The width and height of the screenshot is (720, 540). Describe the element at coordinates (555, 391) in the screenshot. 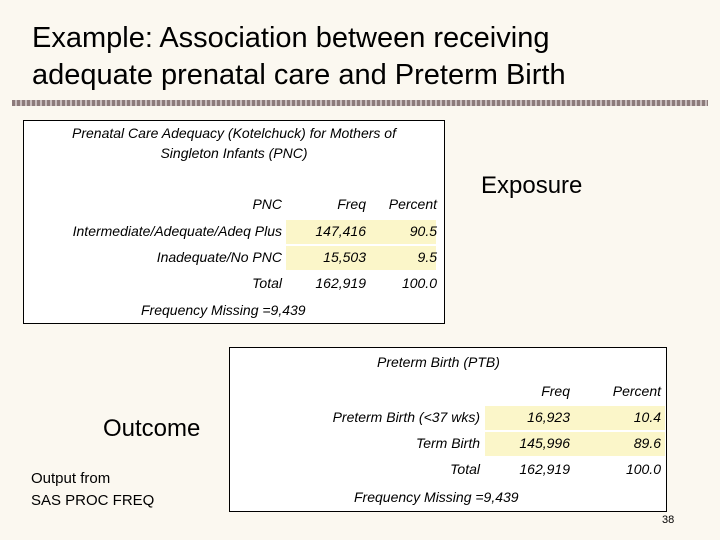

I see `ptb-header-freq: Freq` at that location.